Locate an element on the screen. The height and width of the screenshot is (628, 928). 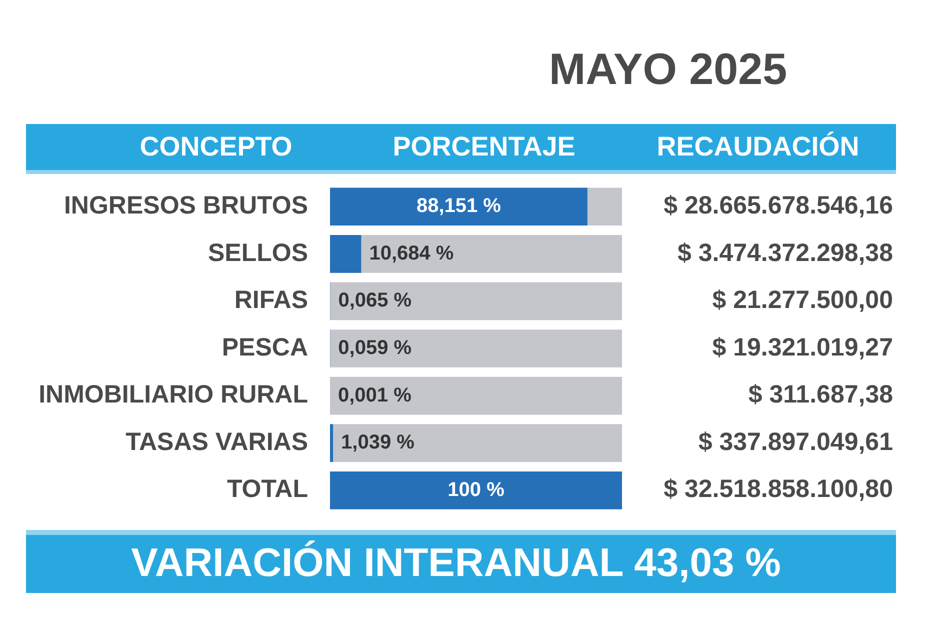
data-label: 0,001 % is located at coordinates (375, 395).